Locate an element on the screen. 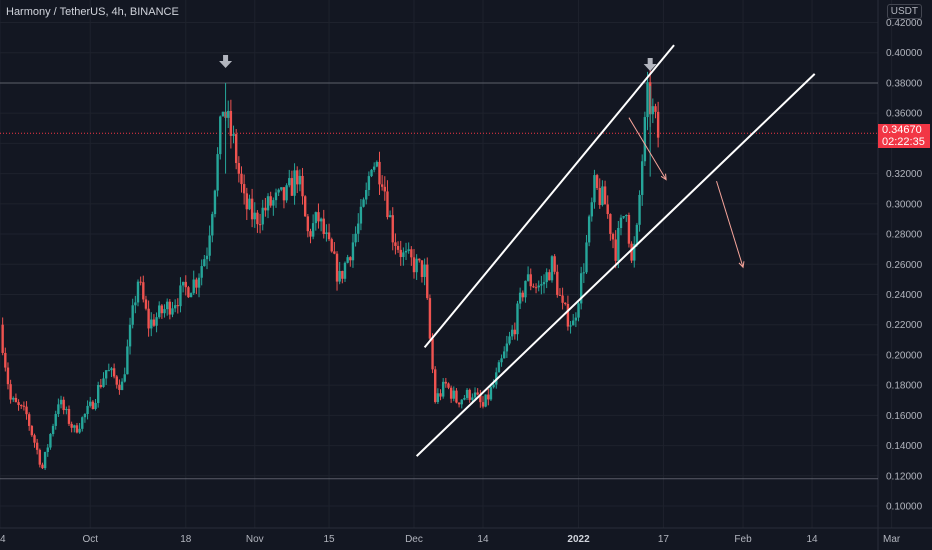 This screenshot has height=550, width=932. price-tick-label: 0.40000 is located at coordinates (904, 53).